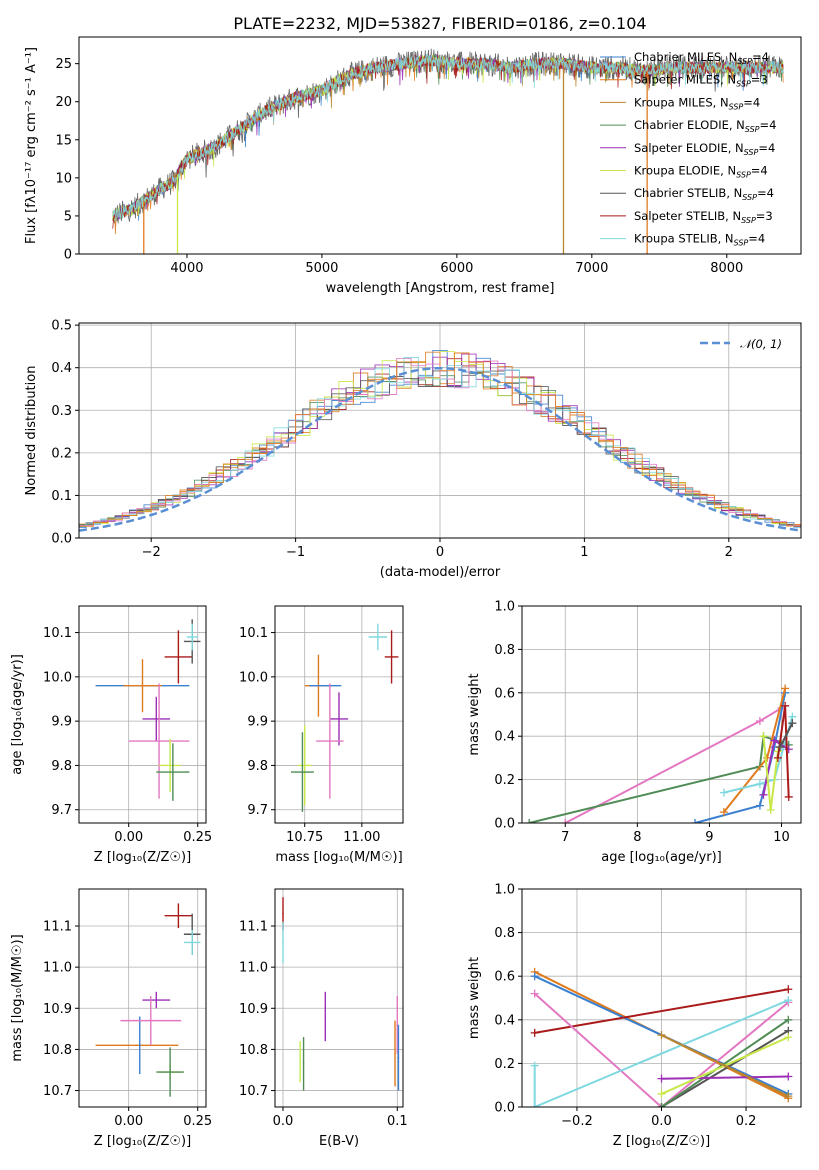 The height and width of the screenshot is (1170, 819). Describe the element at coordinates (61, 810) in the screenshot. I see `y-tick-label: 9.7` at that location.